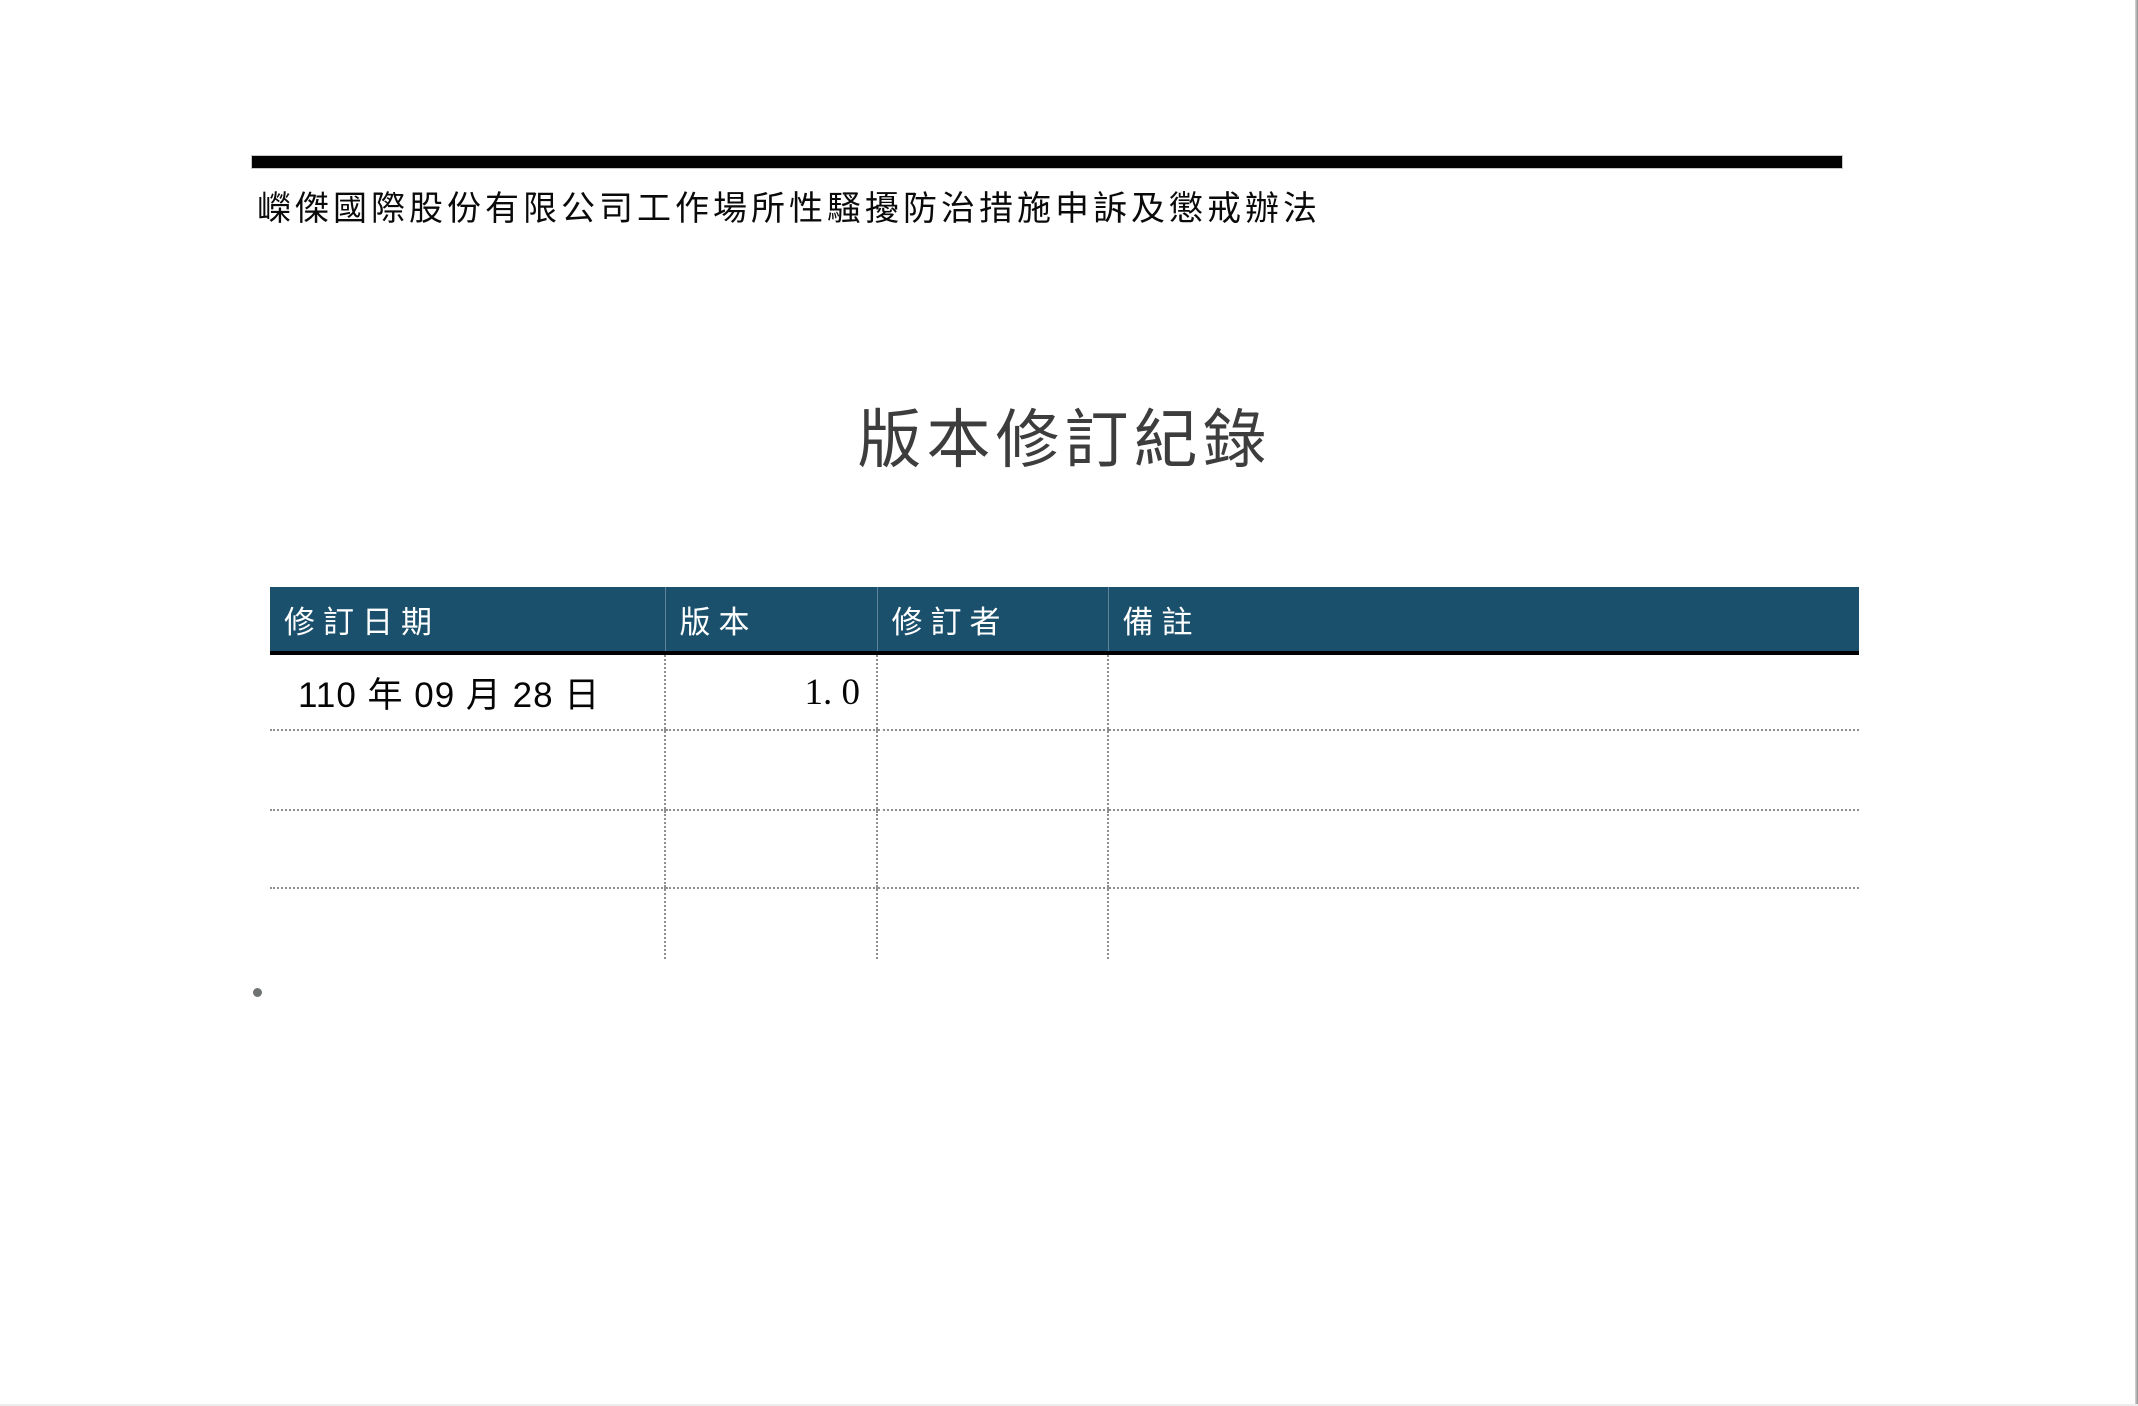 This screenshot has width=2138, height=1406. What do you see at coordinates (1069, 1405) in the screenshot?
I see `page-bottom-edge` at bounding box center [1069, 1405].